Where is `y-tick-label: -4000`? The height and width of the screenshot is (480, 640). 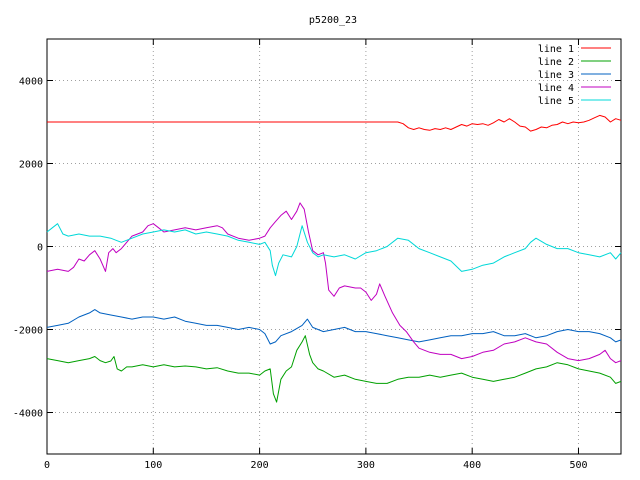 y-tick-label: -4000 is located at coordinates (28, 414).